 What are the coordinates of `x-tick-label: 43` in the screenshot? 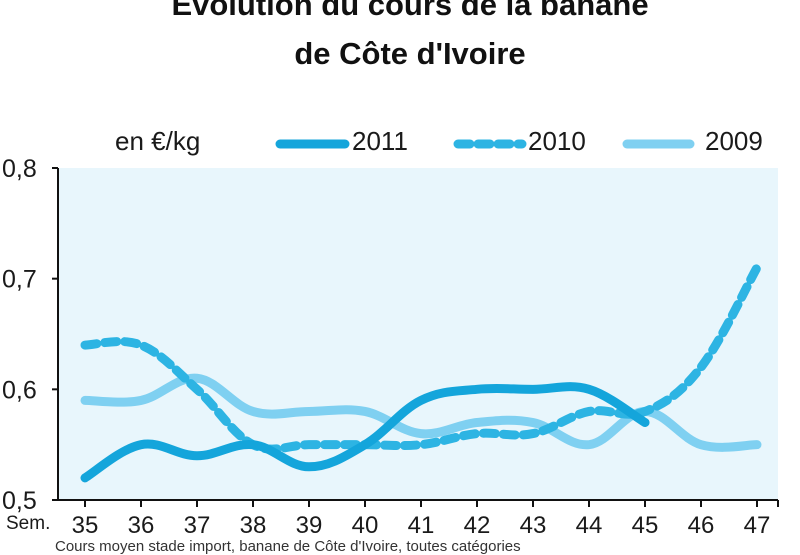 It's located at (533, 525).